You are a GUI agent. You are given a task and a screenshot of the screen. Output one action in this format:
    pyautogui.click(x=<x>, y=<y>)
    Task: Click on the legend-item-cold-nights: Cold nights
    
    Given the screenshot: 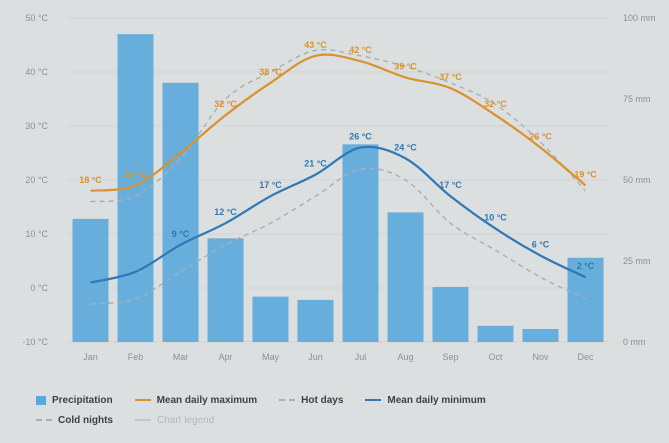 What is the action you would take?
    pyautogui.click(x=74, y=420)
    